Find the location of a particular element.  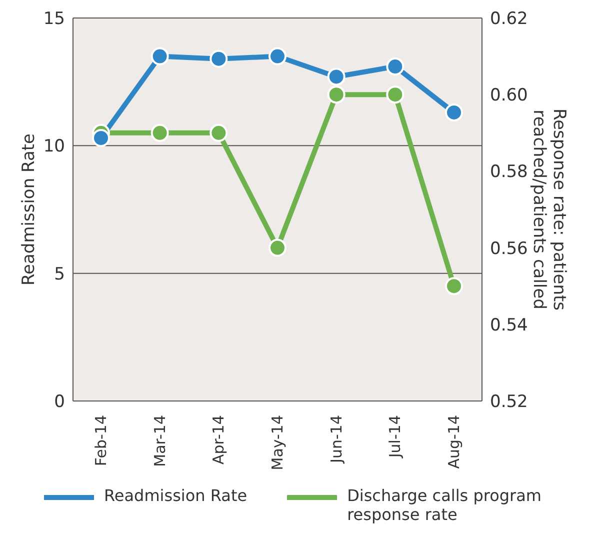

y2-axis-title: Response rate: patients reached/patients called is located at coordinates (549, 209).